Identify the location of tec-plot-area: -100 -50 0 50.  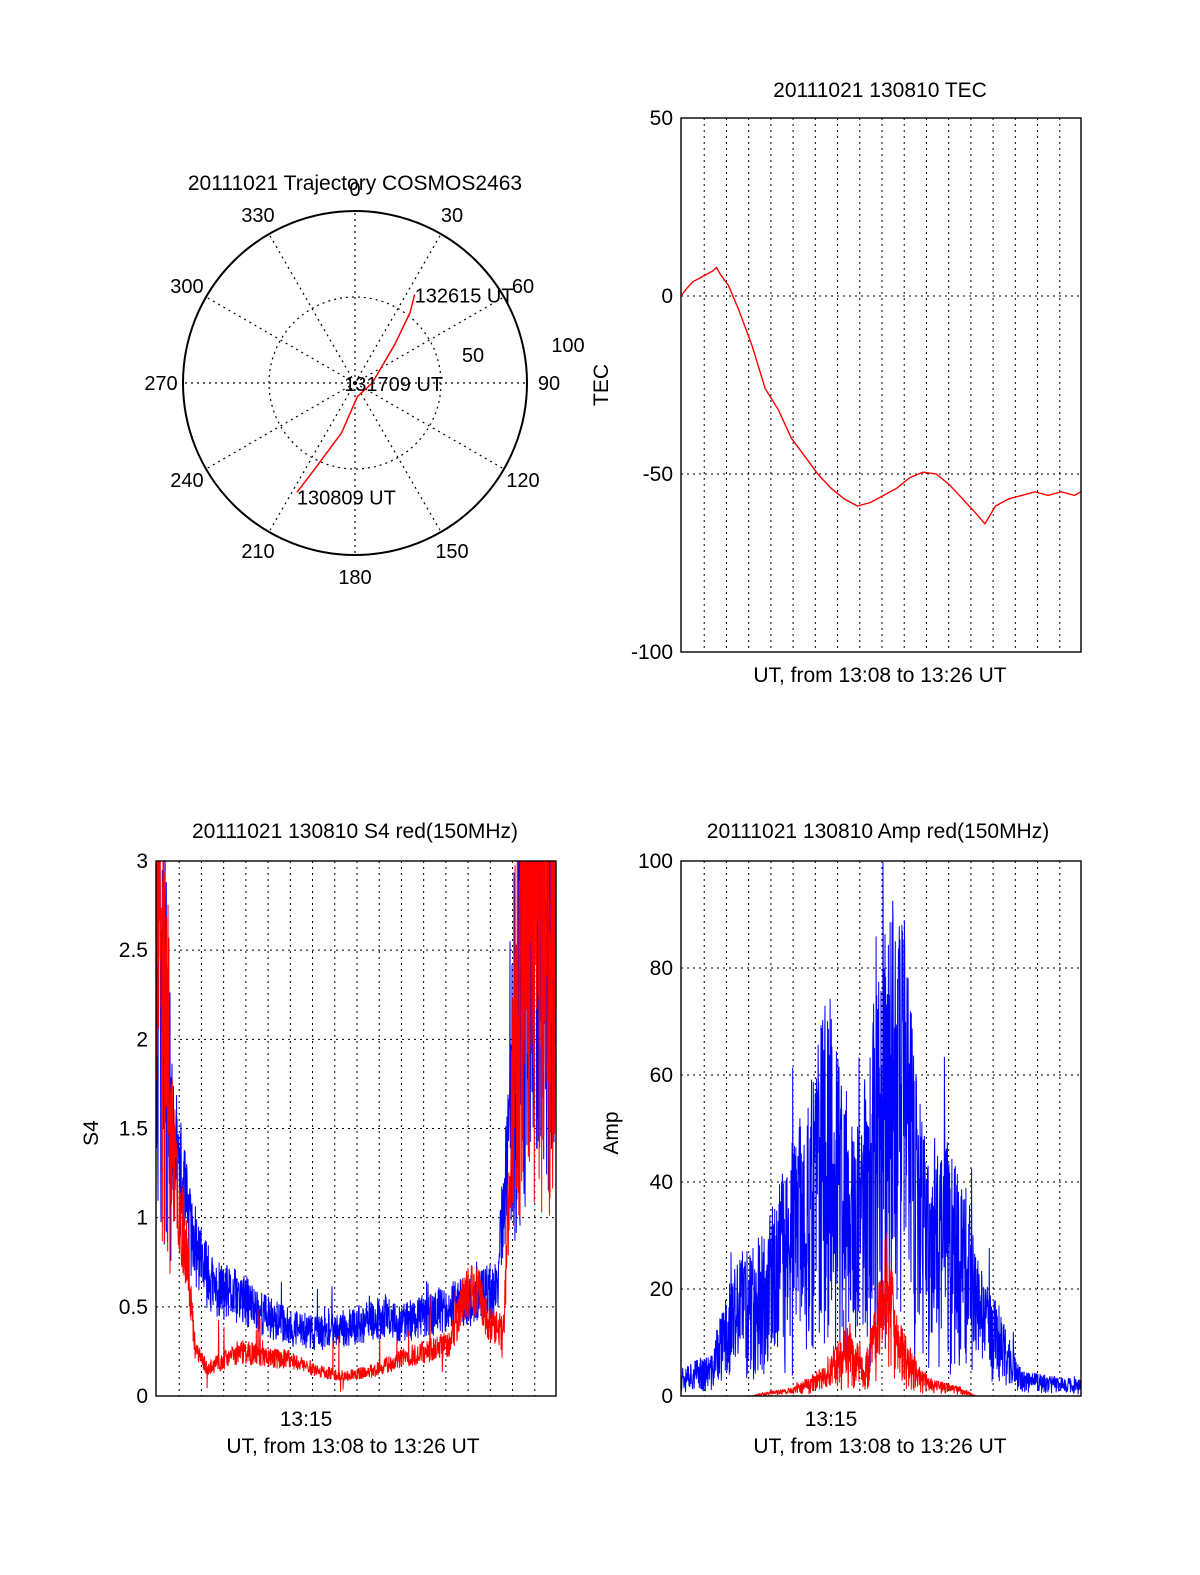
(856, 385).